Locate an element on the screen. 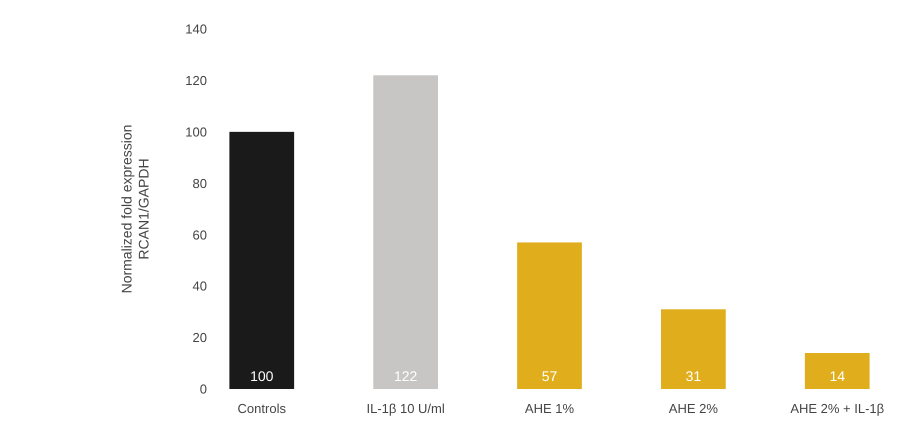  y-tick-label: 100 is located at coordinates (196, 132).